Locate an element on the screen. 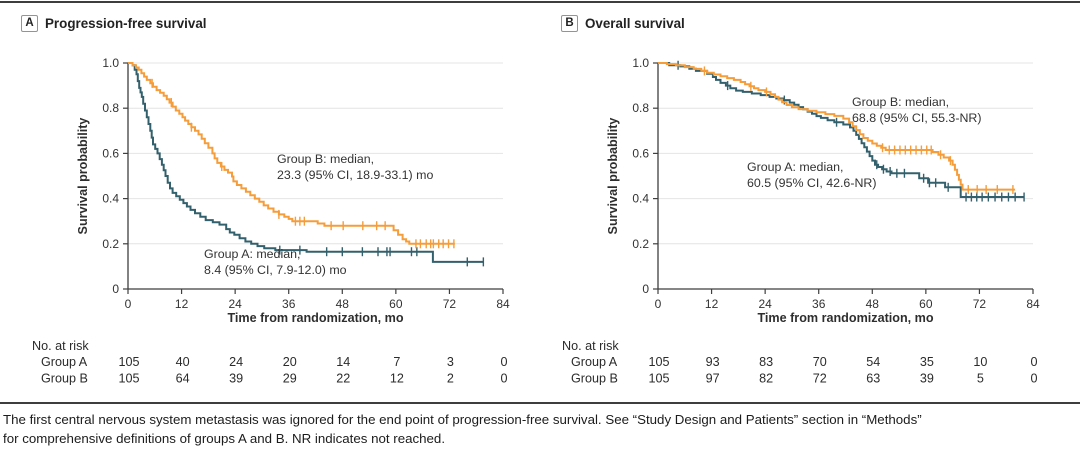  median-annotation: 8.4 (95% CI, 7.9-12.0) mo is located at coordinates (275, 270).